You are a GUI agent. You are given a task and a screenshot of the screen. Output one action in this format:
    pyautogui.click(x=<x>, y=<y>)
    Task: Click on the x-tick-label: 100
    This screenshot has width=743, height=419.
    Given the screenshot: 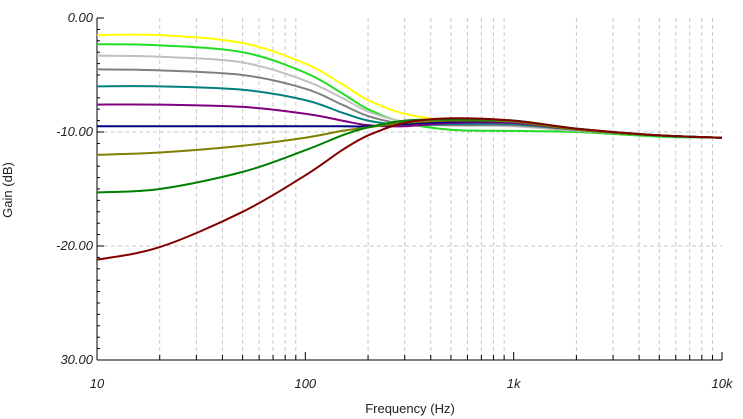 What is the action you would take?
    pyautogui.click(x=305, y=383)
    